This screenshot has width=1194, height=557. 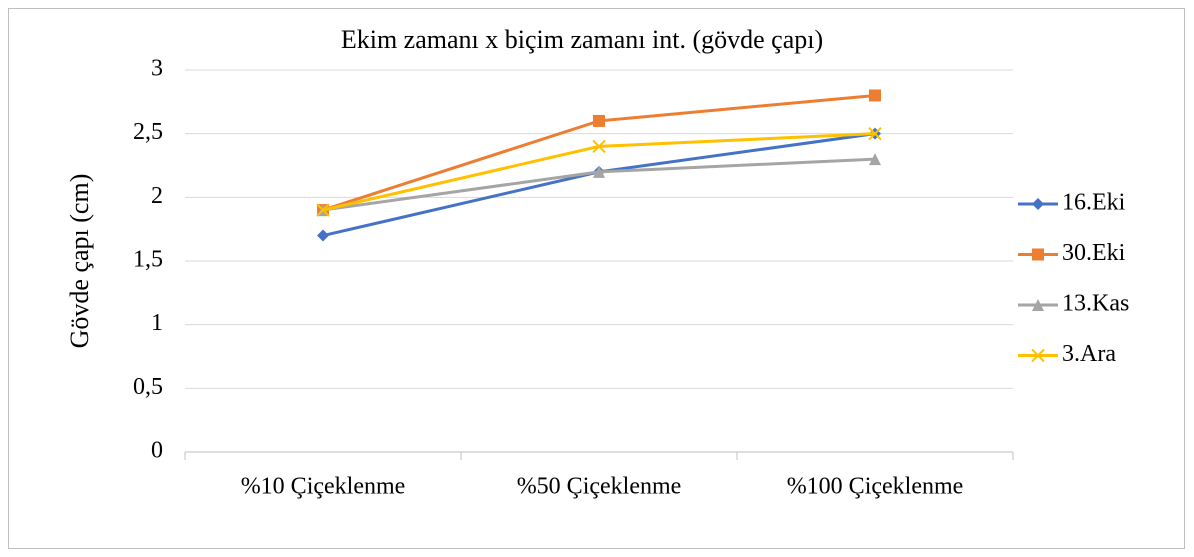 What do you see at coordinates (157, 323) in the screenshot?
I see `y-tick-label: 1` at bounding box center [157, 323].